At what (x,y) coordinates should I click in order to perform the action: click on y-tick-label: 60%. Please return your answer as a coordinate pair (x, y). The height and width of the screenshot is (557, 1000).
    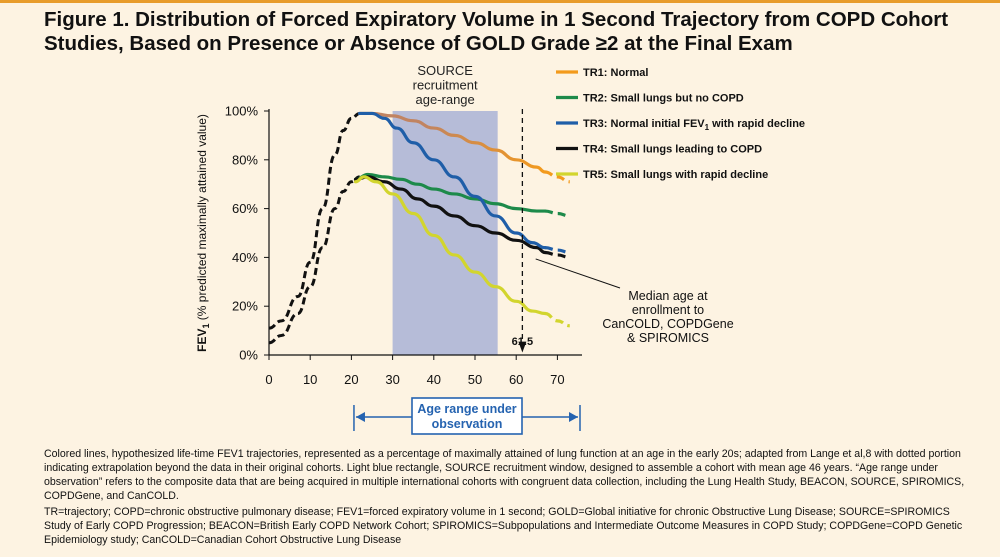
    Looking at the image, I should click on (245, 208).